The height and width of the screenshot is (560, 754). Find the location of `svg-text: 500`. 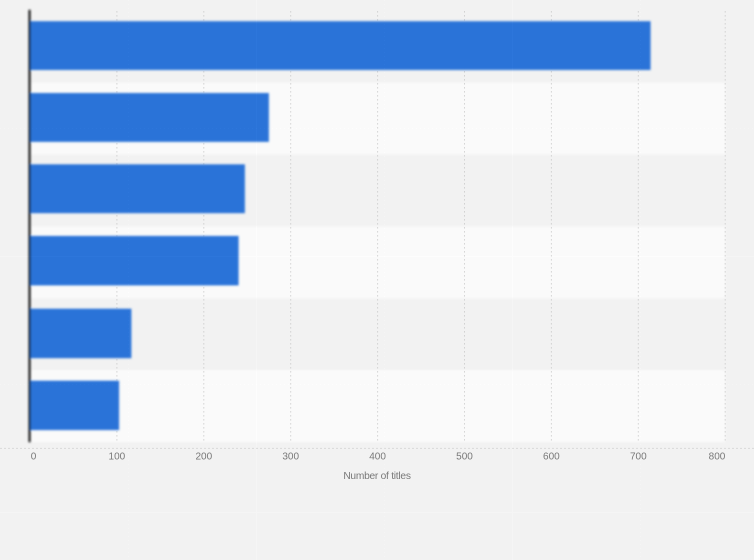

svg-text: 500 is located at coordinates (464, 457).